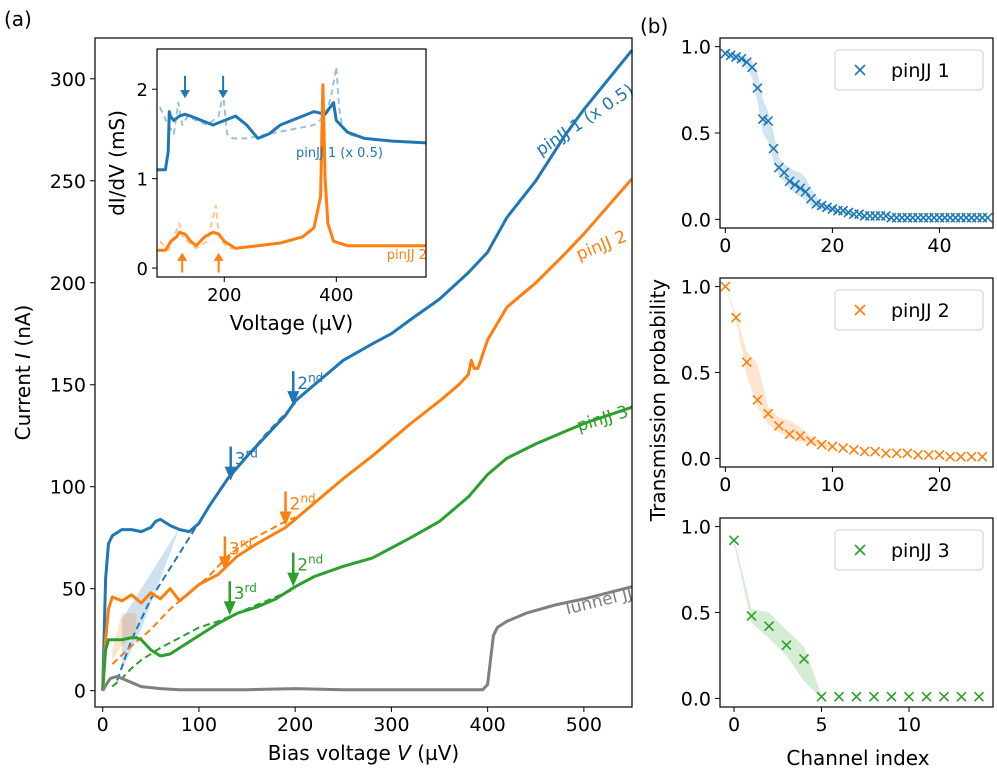  What do you see at coordinates (779, 367) in the screenshot?
I see `trans_pin2-band` at bounding box center [779, 367].